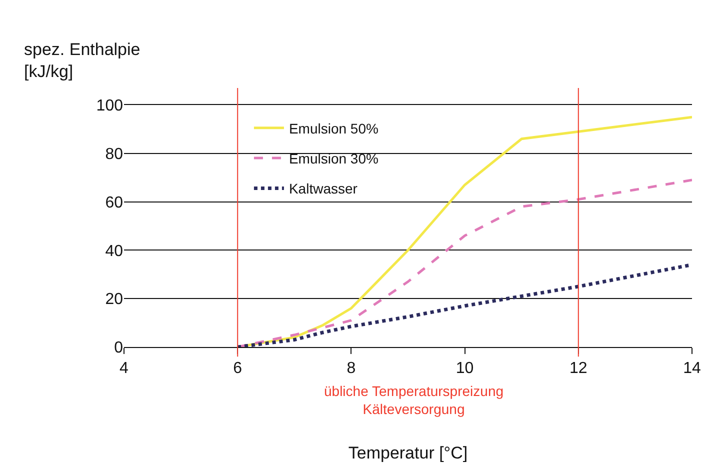 This screenshot has width=715, height=475. What do you see at coordinates (114, 251) in the screenshot?
I see `y-tick-label: 40` at bounding box center [114, 251].